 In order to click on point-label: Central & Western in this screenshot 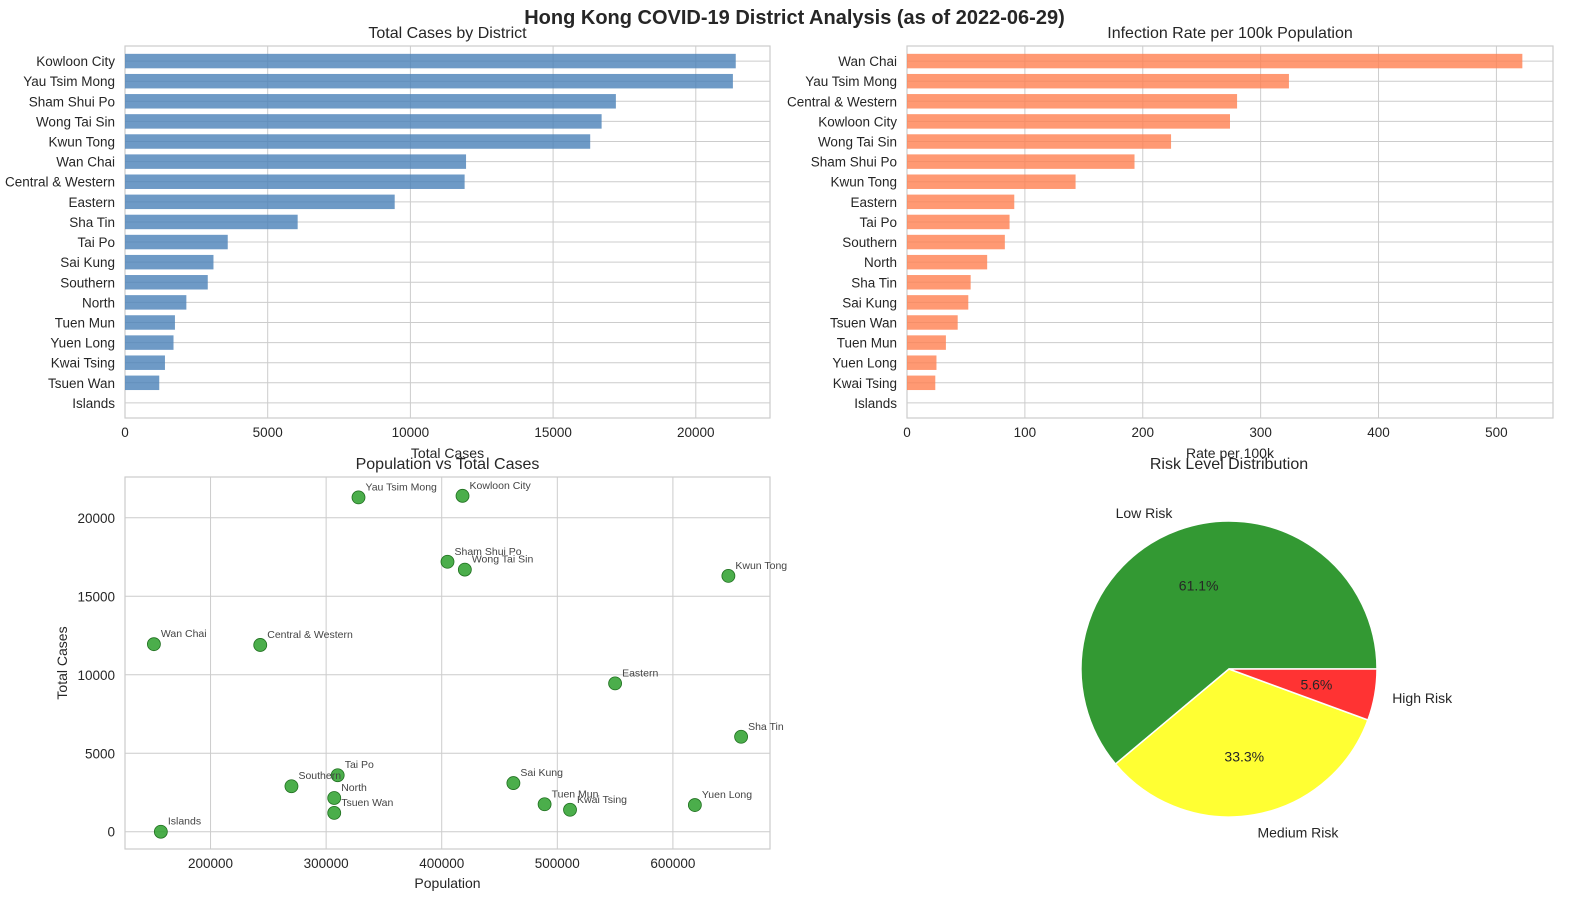, I will do `click(310, 635)`.